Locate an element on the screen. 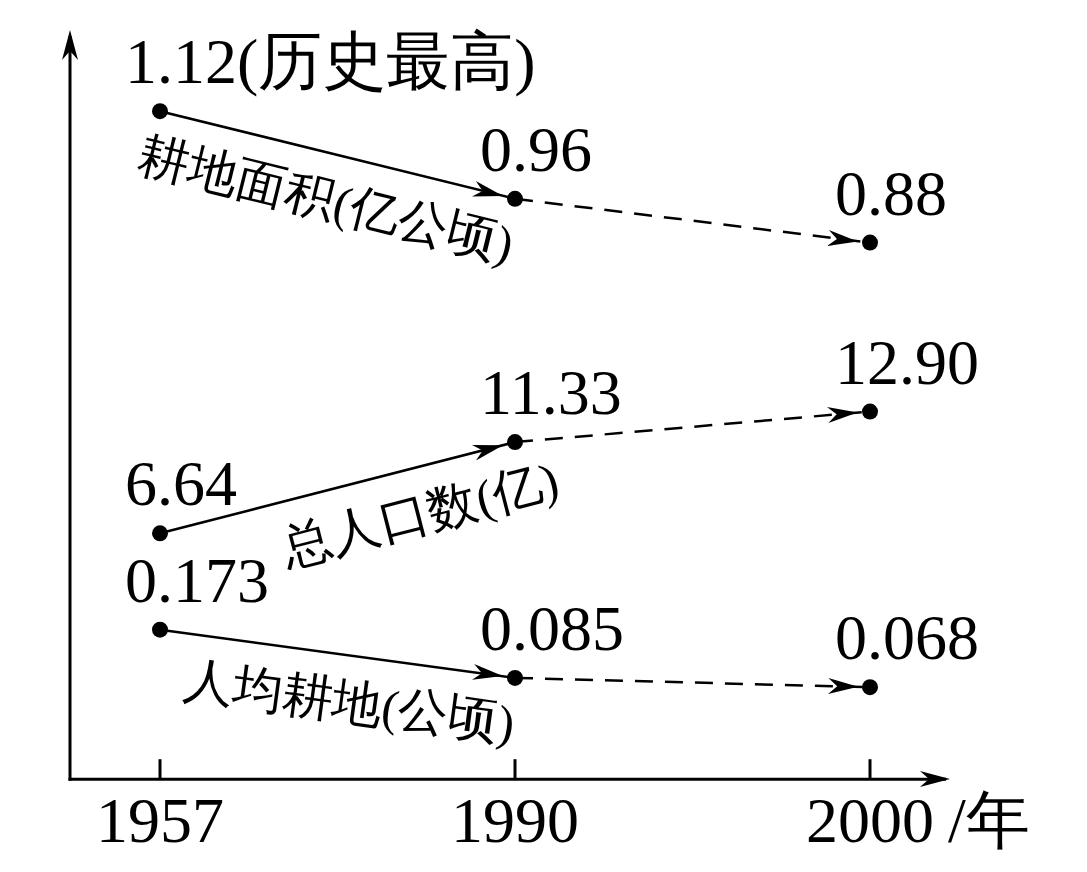 The image size is (1087, 872). data-label: 11.33 is located at coordinates (551, 393).